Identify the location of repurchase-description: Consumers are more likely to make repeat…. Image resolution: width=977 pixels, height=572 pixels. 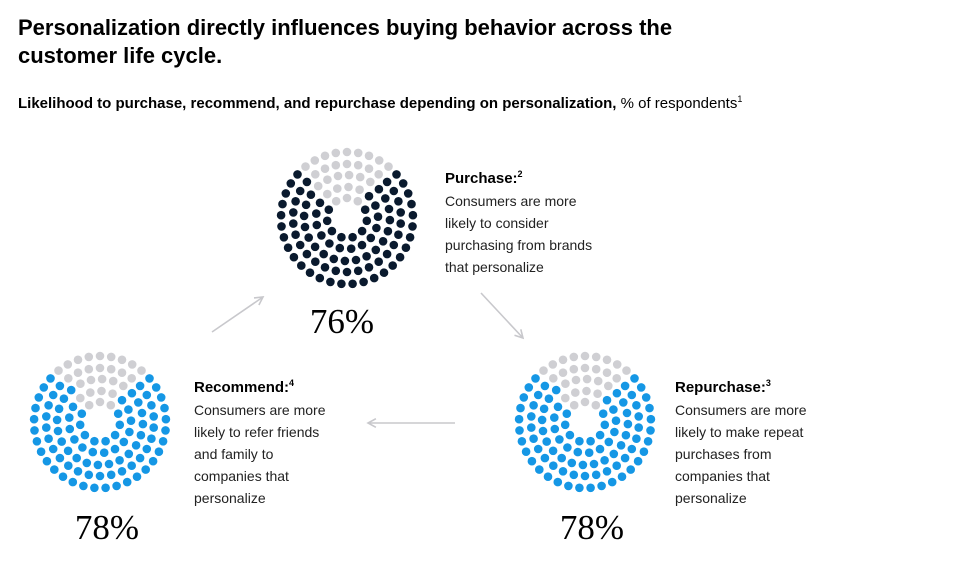
(765, 454).